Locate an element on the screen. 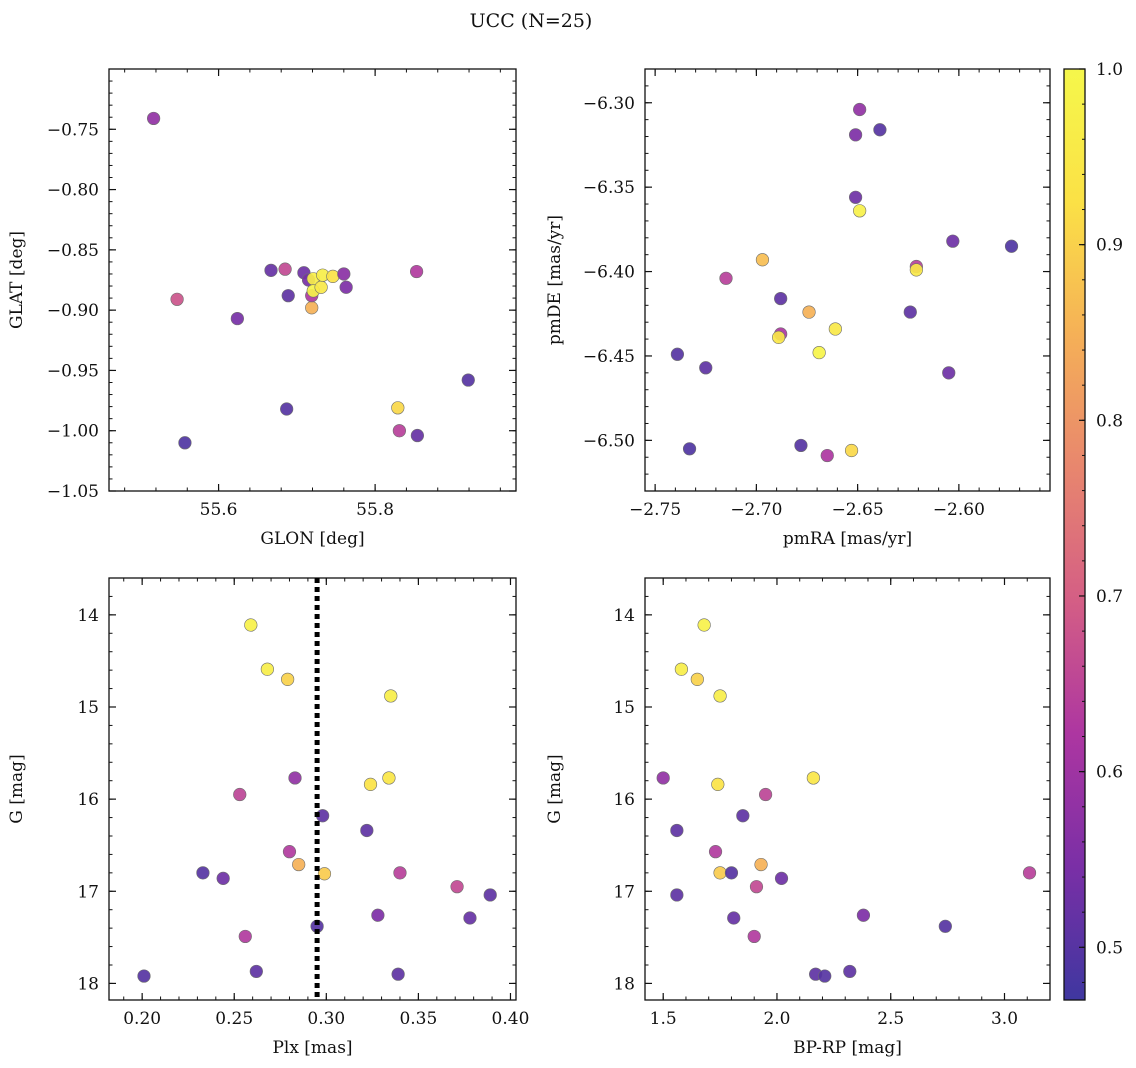 Image resolution: width=1136 pixels, height=1068 pixels. x-tick-label: 1.5 is located at coordinates (663, 1019).